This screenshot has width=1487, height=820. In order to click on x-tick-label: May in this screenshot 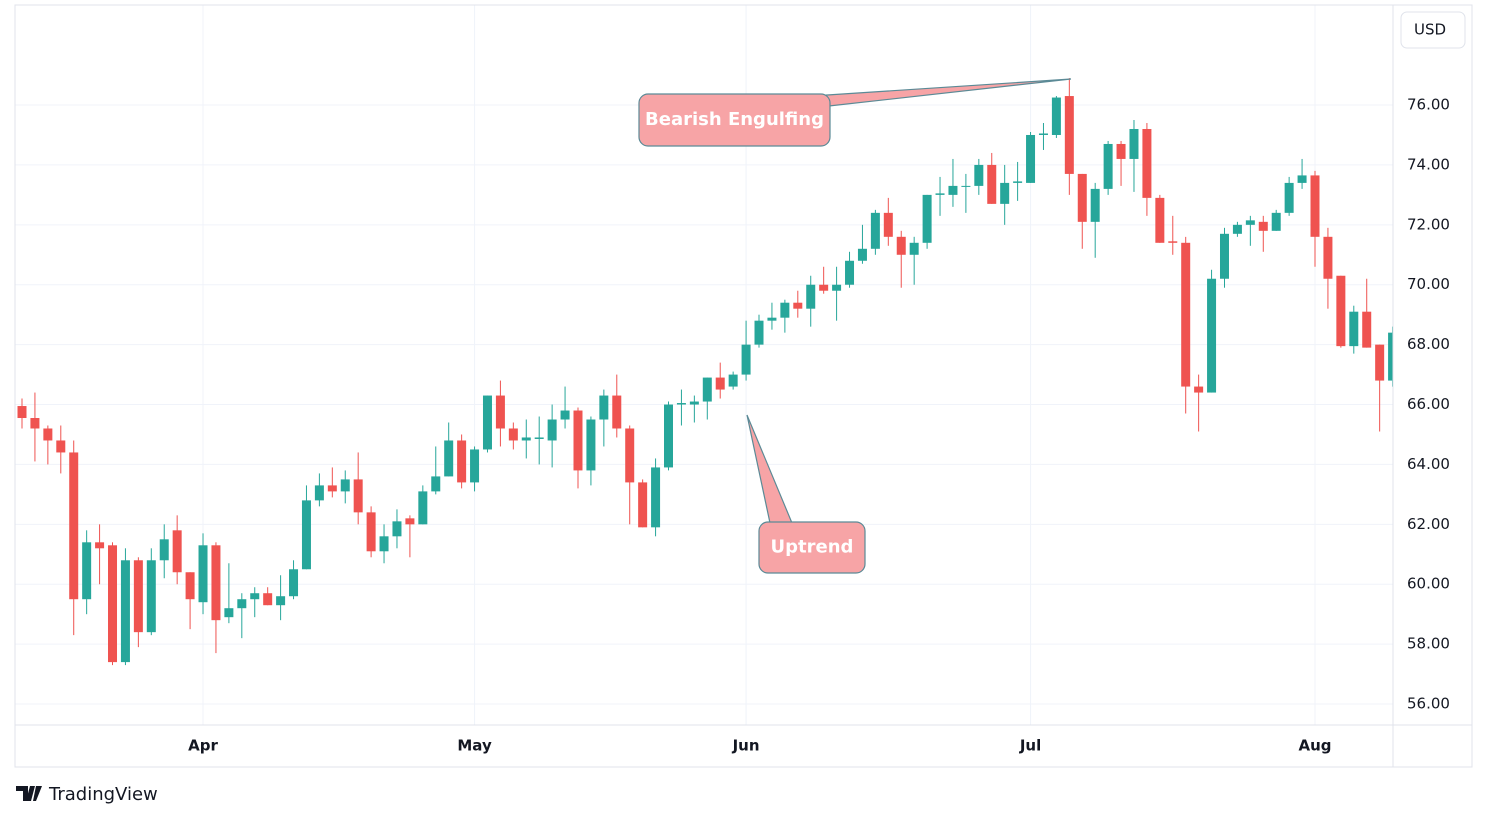, I will do `click(474, 746)`.